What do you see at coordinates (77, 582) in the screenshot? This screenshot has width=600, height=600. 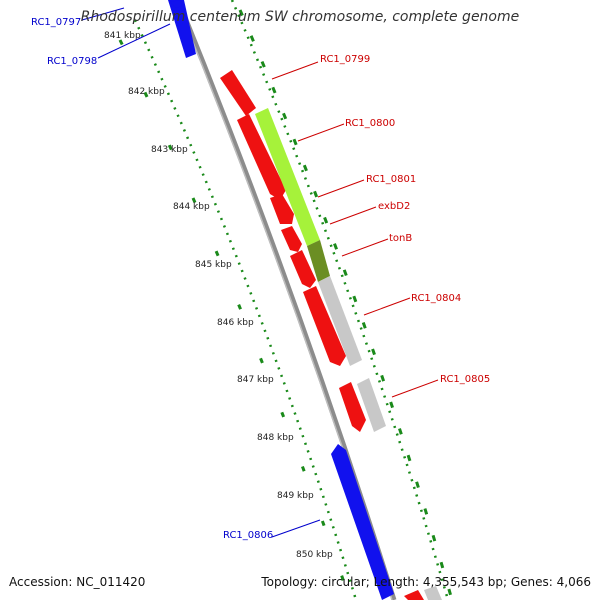 I see `accession-text: Accession: NC_011420` at bounding box center [77, 582].